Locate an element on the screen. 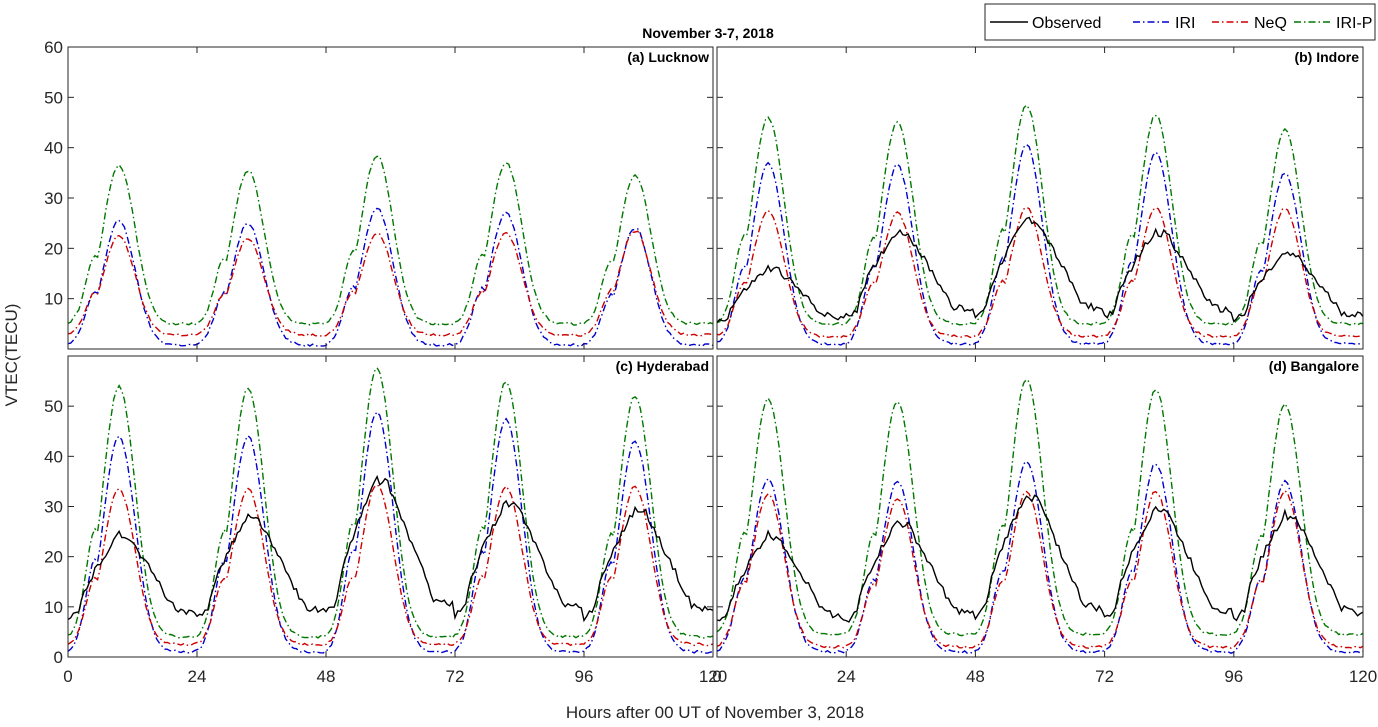  legend-label-neq: NeQ is located at coordinates (1270, 23).